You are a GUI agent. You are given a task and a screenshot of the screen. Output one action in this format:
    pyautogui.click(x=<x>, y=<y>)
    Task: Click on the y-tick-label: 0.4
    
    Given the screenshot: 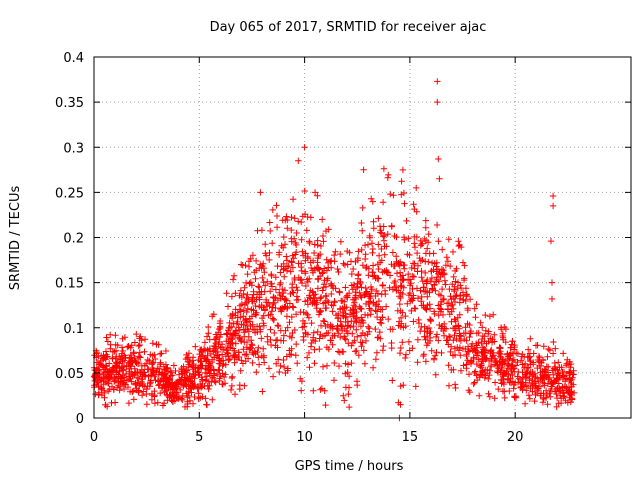 What is the action you would take?
    pyautogui.click(x=73, y=58)
    